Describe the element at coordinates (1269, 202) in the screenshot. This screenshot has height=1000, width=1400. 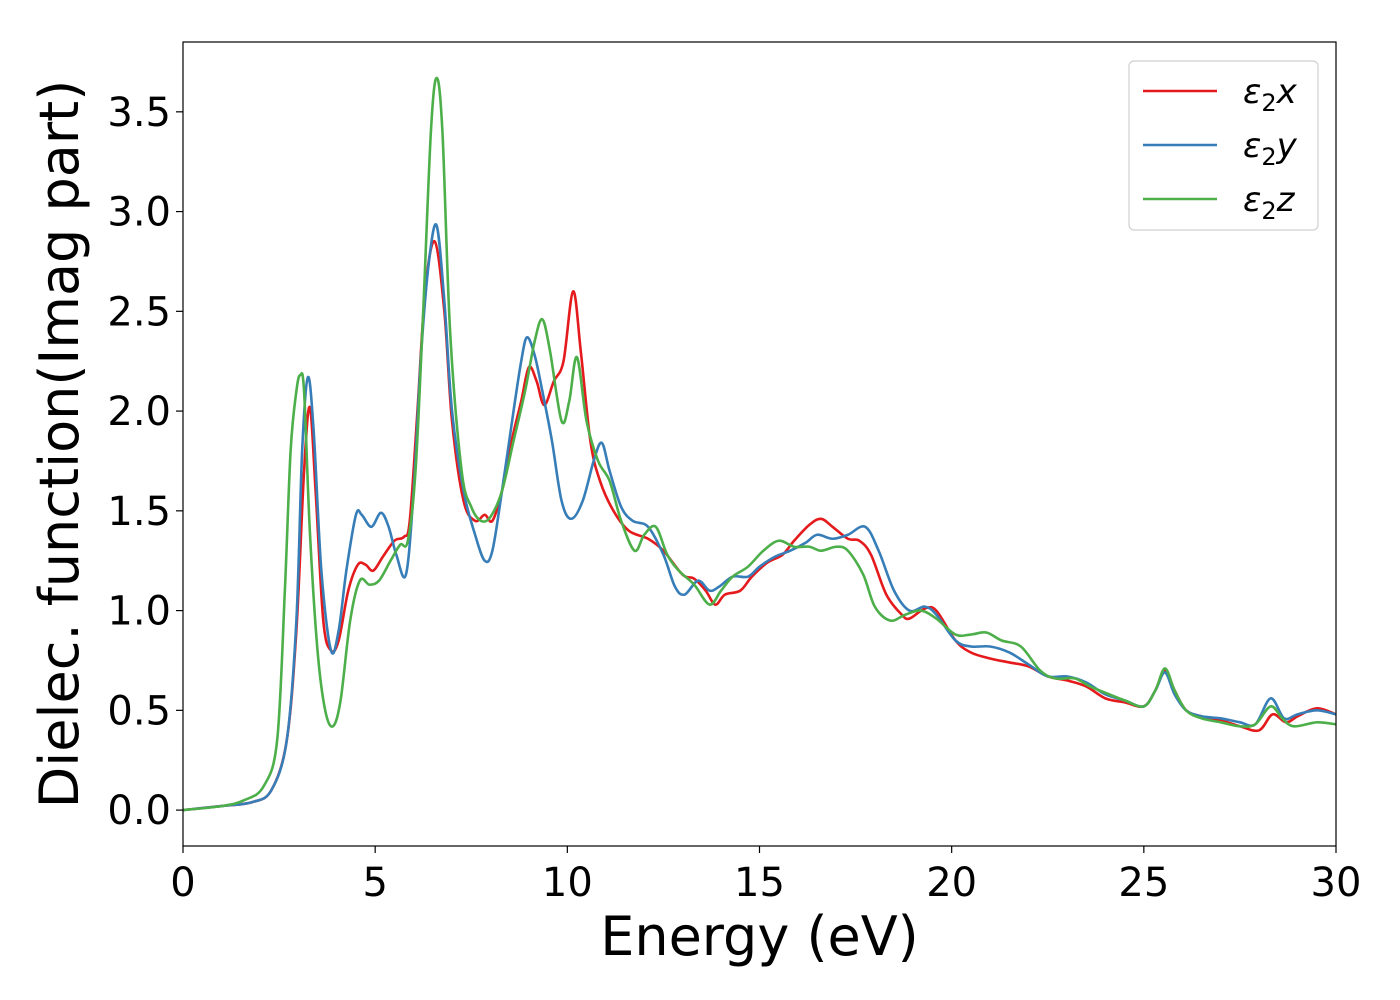
I see `legend-label: ε2z` at that location.